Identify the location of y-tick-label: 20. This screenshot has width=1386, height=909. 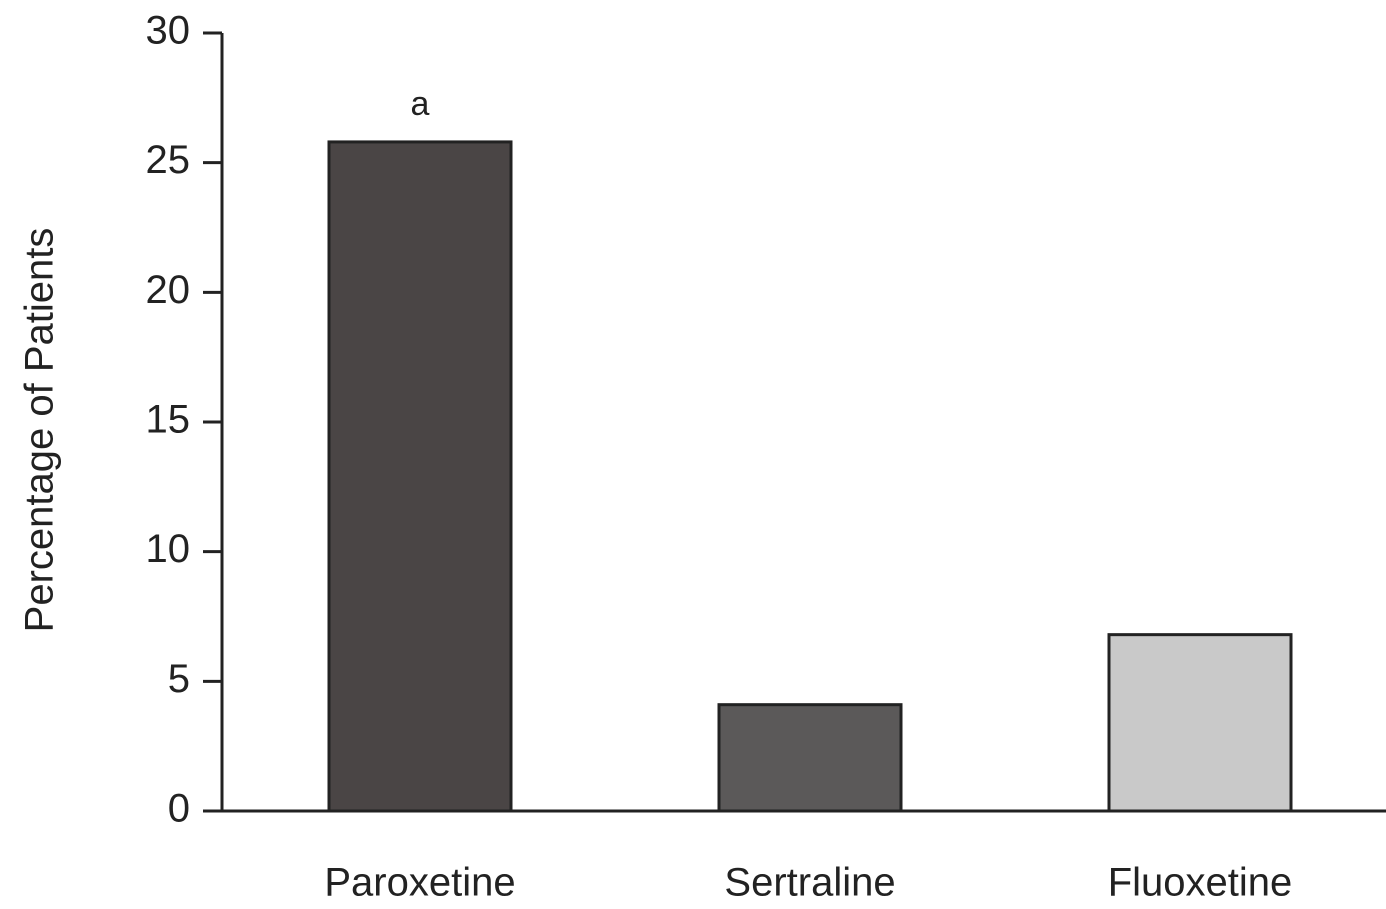
(168, 290).